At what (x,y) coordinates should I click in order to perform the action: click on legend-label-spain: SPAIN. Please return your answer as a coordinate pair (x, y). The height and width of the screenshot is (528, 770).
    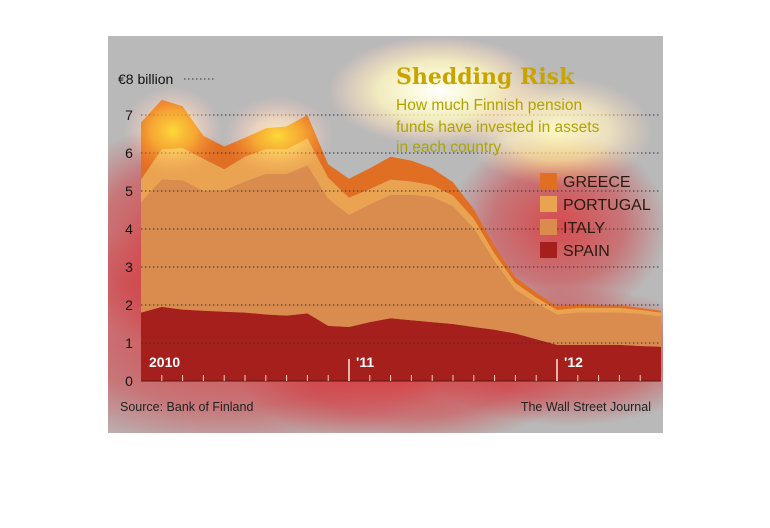
    Looking at the image, I should click on (586, 251).